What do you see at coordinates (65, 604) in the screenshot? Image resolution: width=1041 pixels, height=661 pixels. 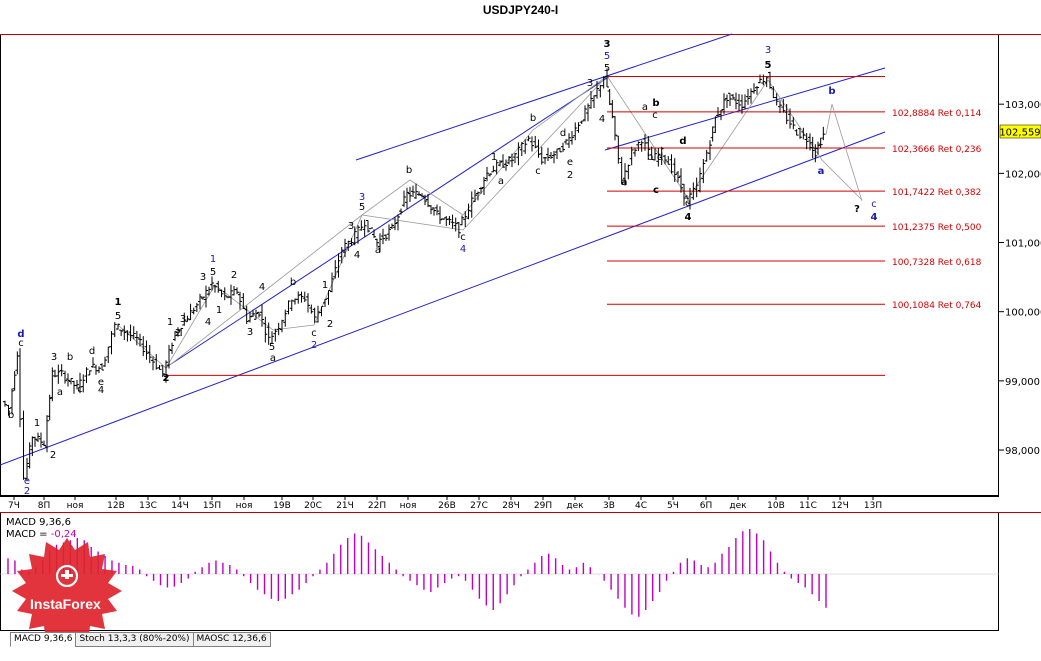 I see `brand-name: InstaForex` at bounding box center [65, 604].